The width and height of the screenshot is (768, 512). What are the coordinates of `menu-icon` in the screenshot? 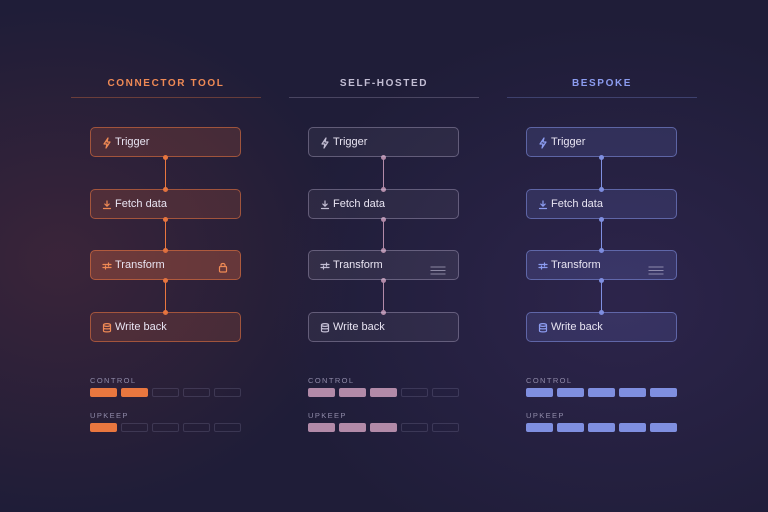 It's located at (438, 271).